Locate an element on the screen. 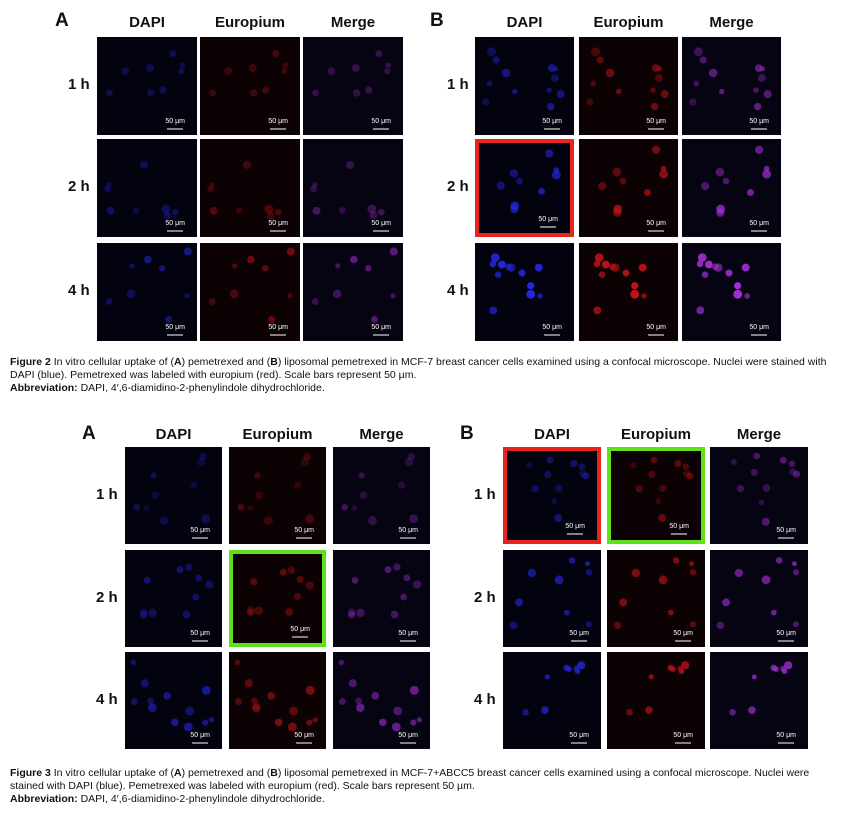 The height and width of the screenshot is (814, 858). row-label: 1 h is located at coordinates (485, 494).